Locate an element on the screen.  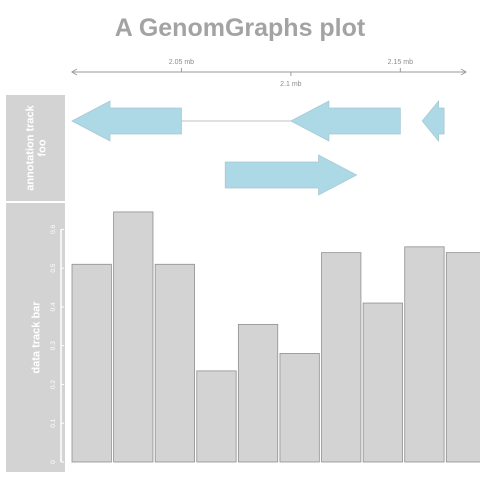
genomic-axis: 2.05 mb 2.1 mb 2.15 mb is located at coordinates (269, 73).